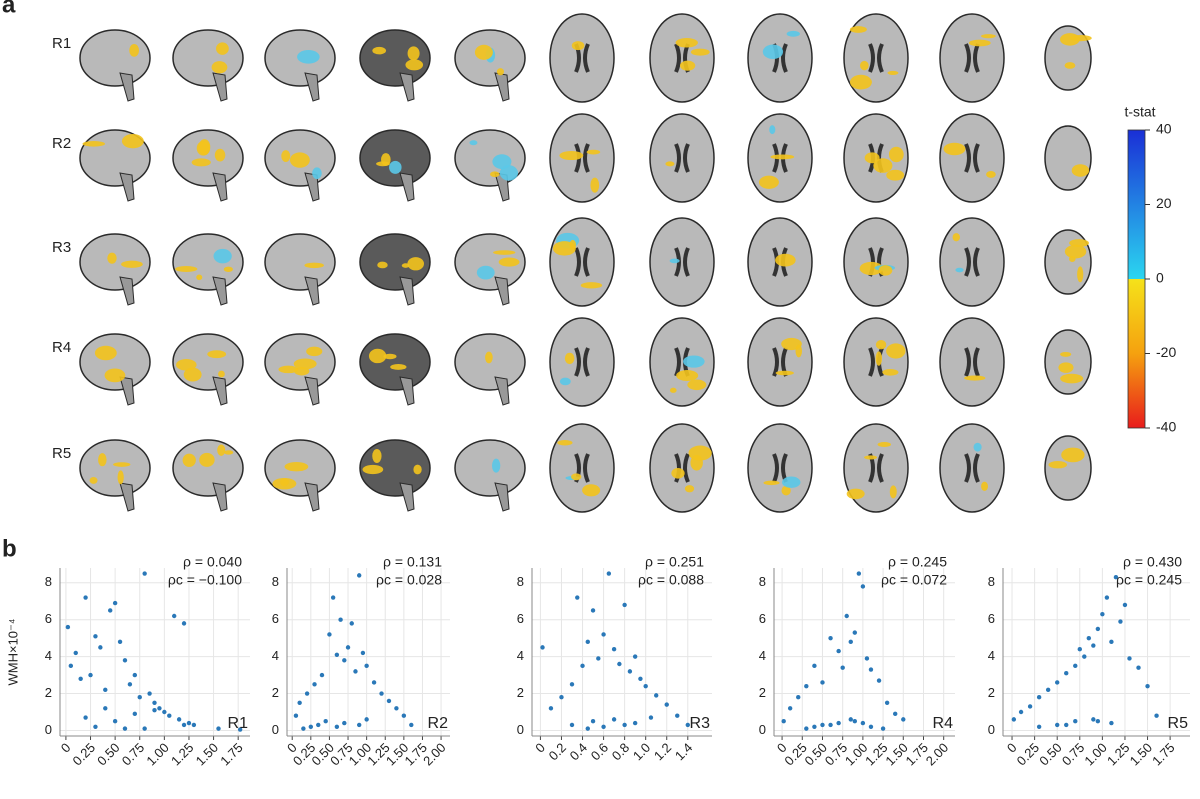 This screenshot has width=1200, height=799. I want to click on y-tick-label: 0, so click(275, 729).